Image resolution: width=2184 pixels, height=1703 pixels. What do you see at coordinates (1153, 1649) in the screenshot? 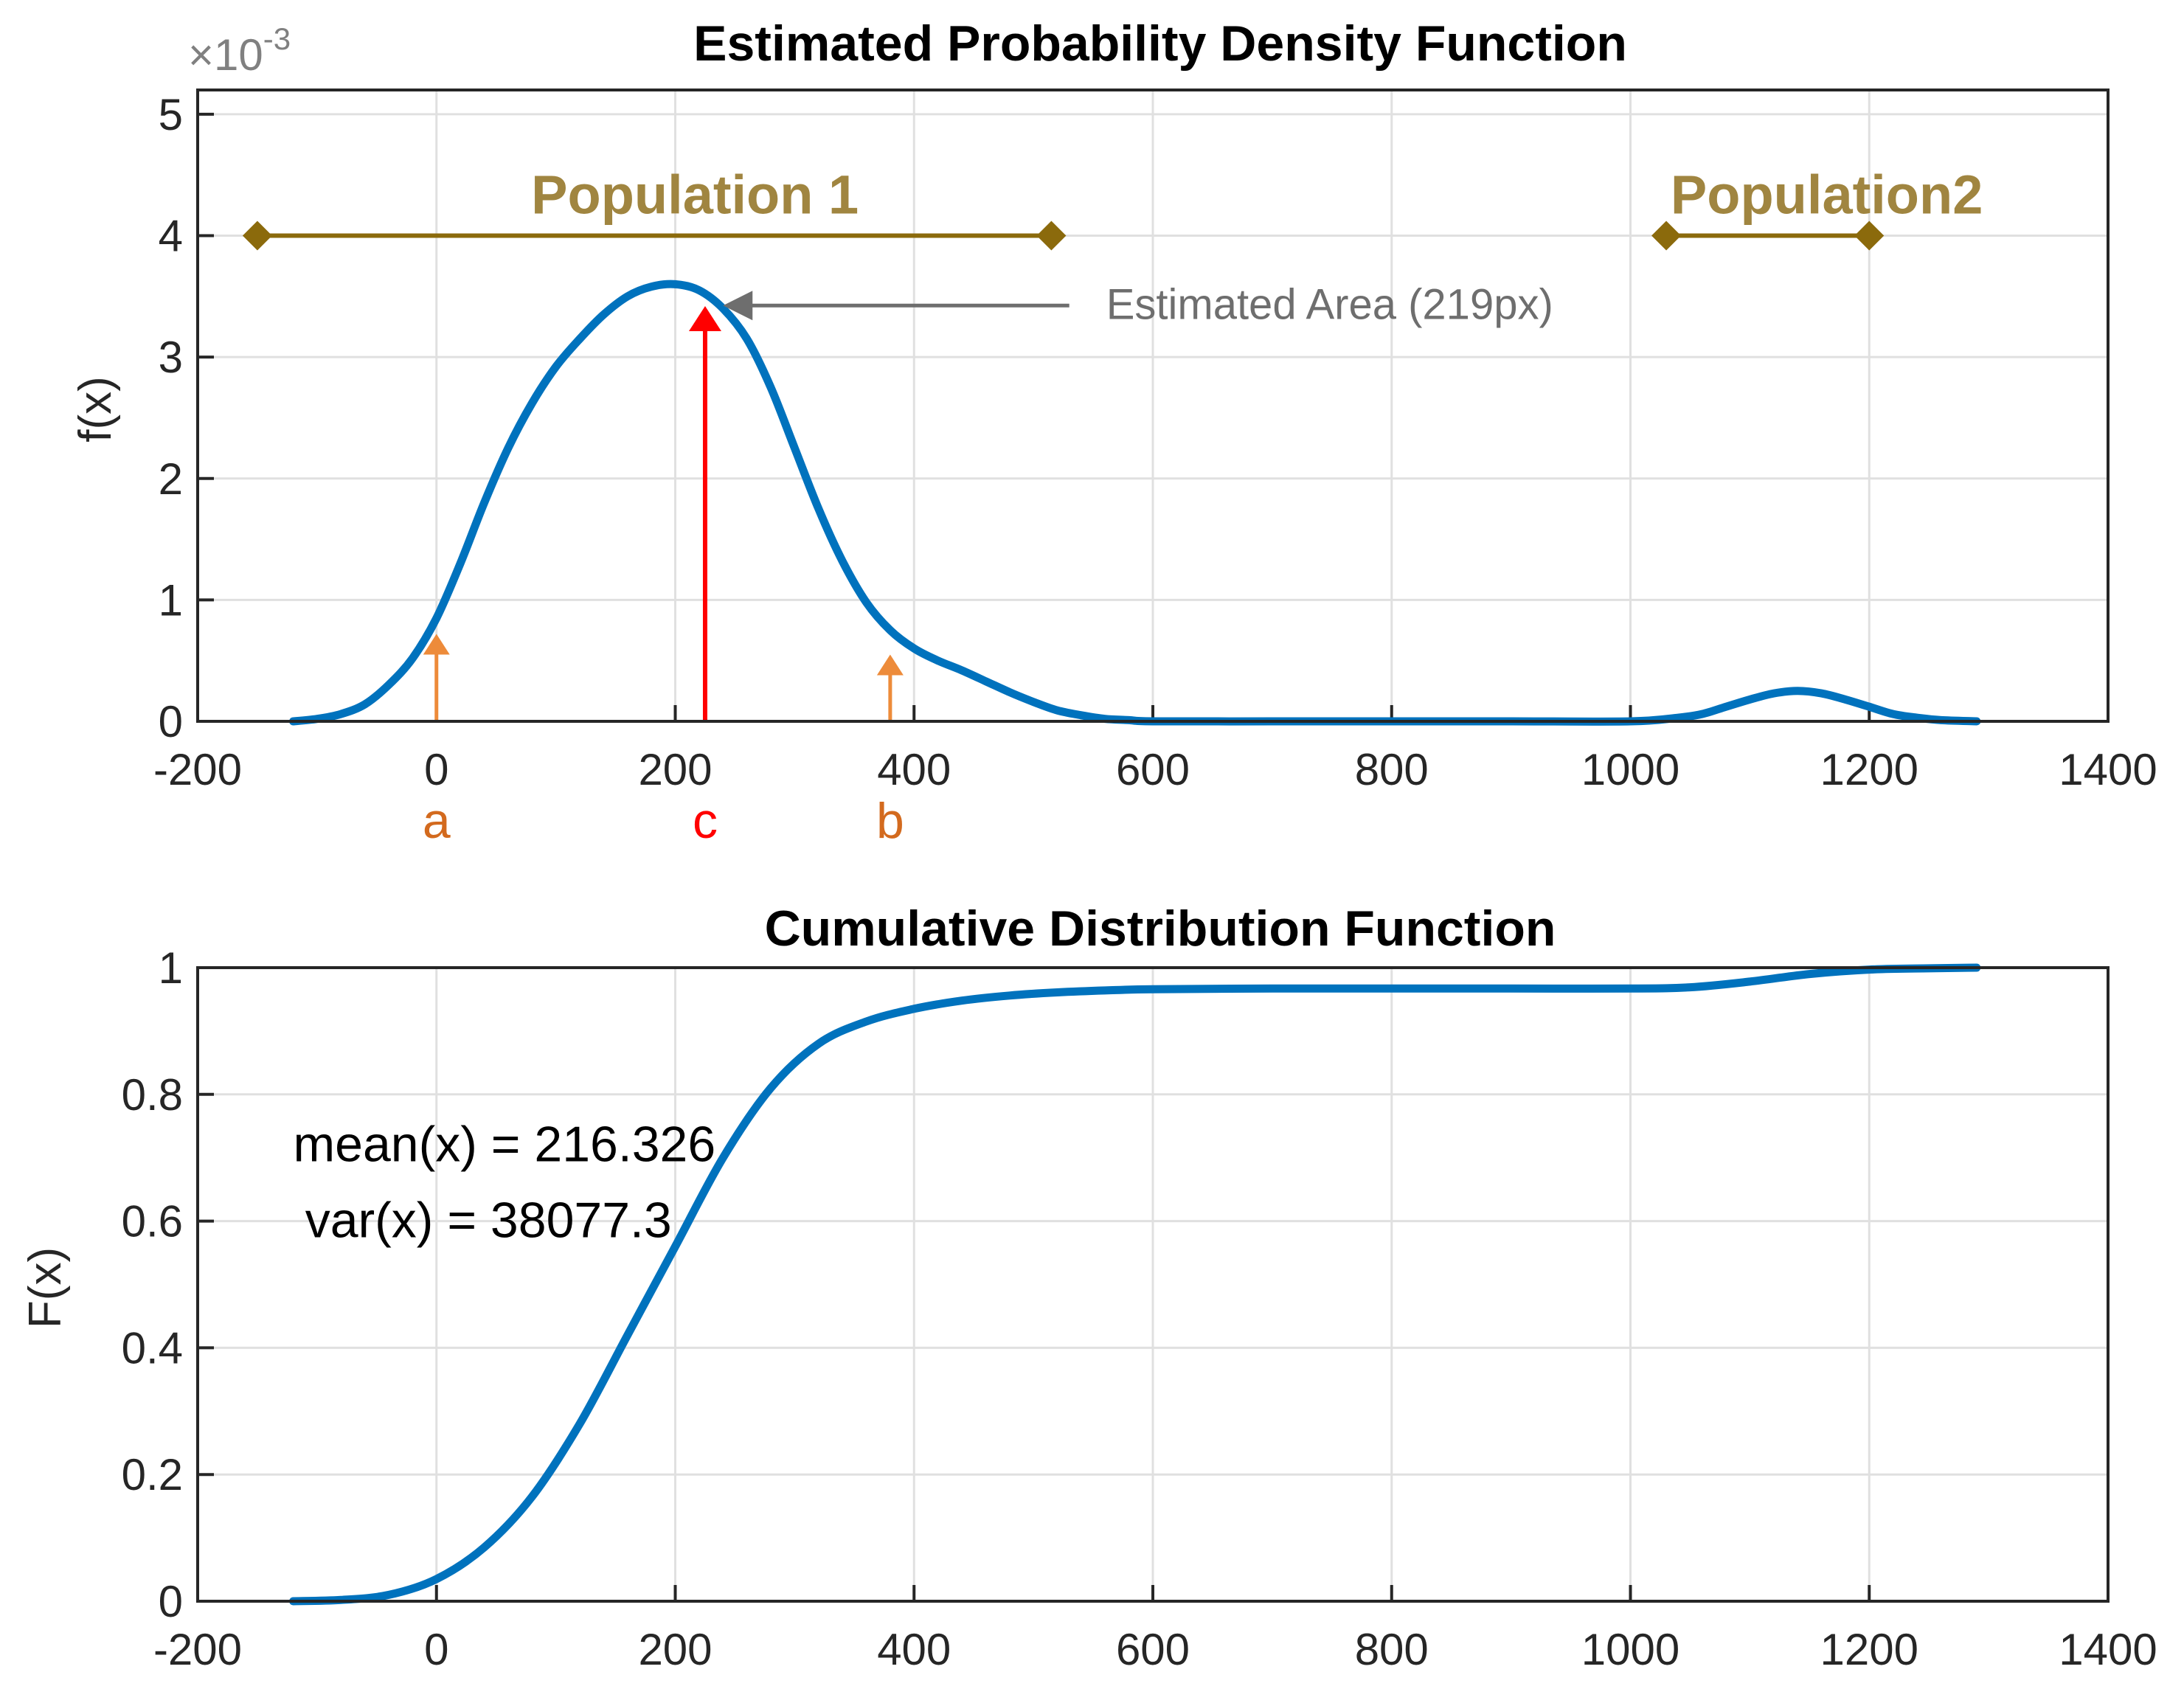
I see `cdf-x-tick-label: 600` at bounding box center [1153, 1649].